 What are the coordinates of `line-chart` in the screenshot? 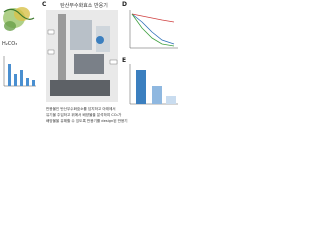 It's located at (153, 29).